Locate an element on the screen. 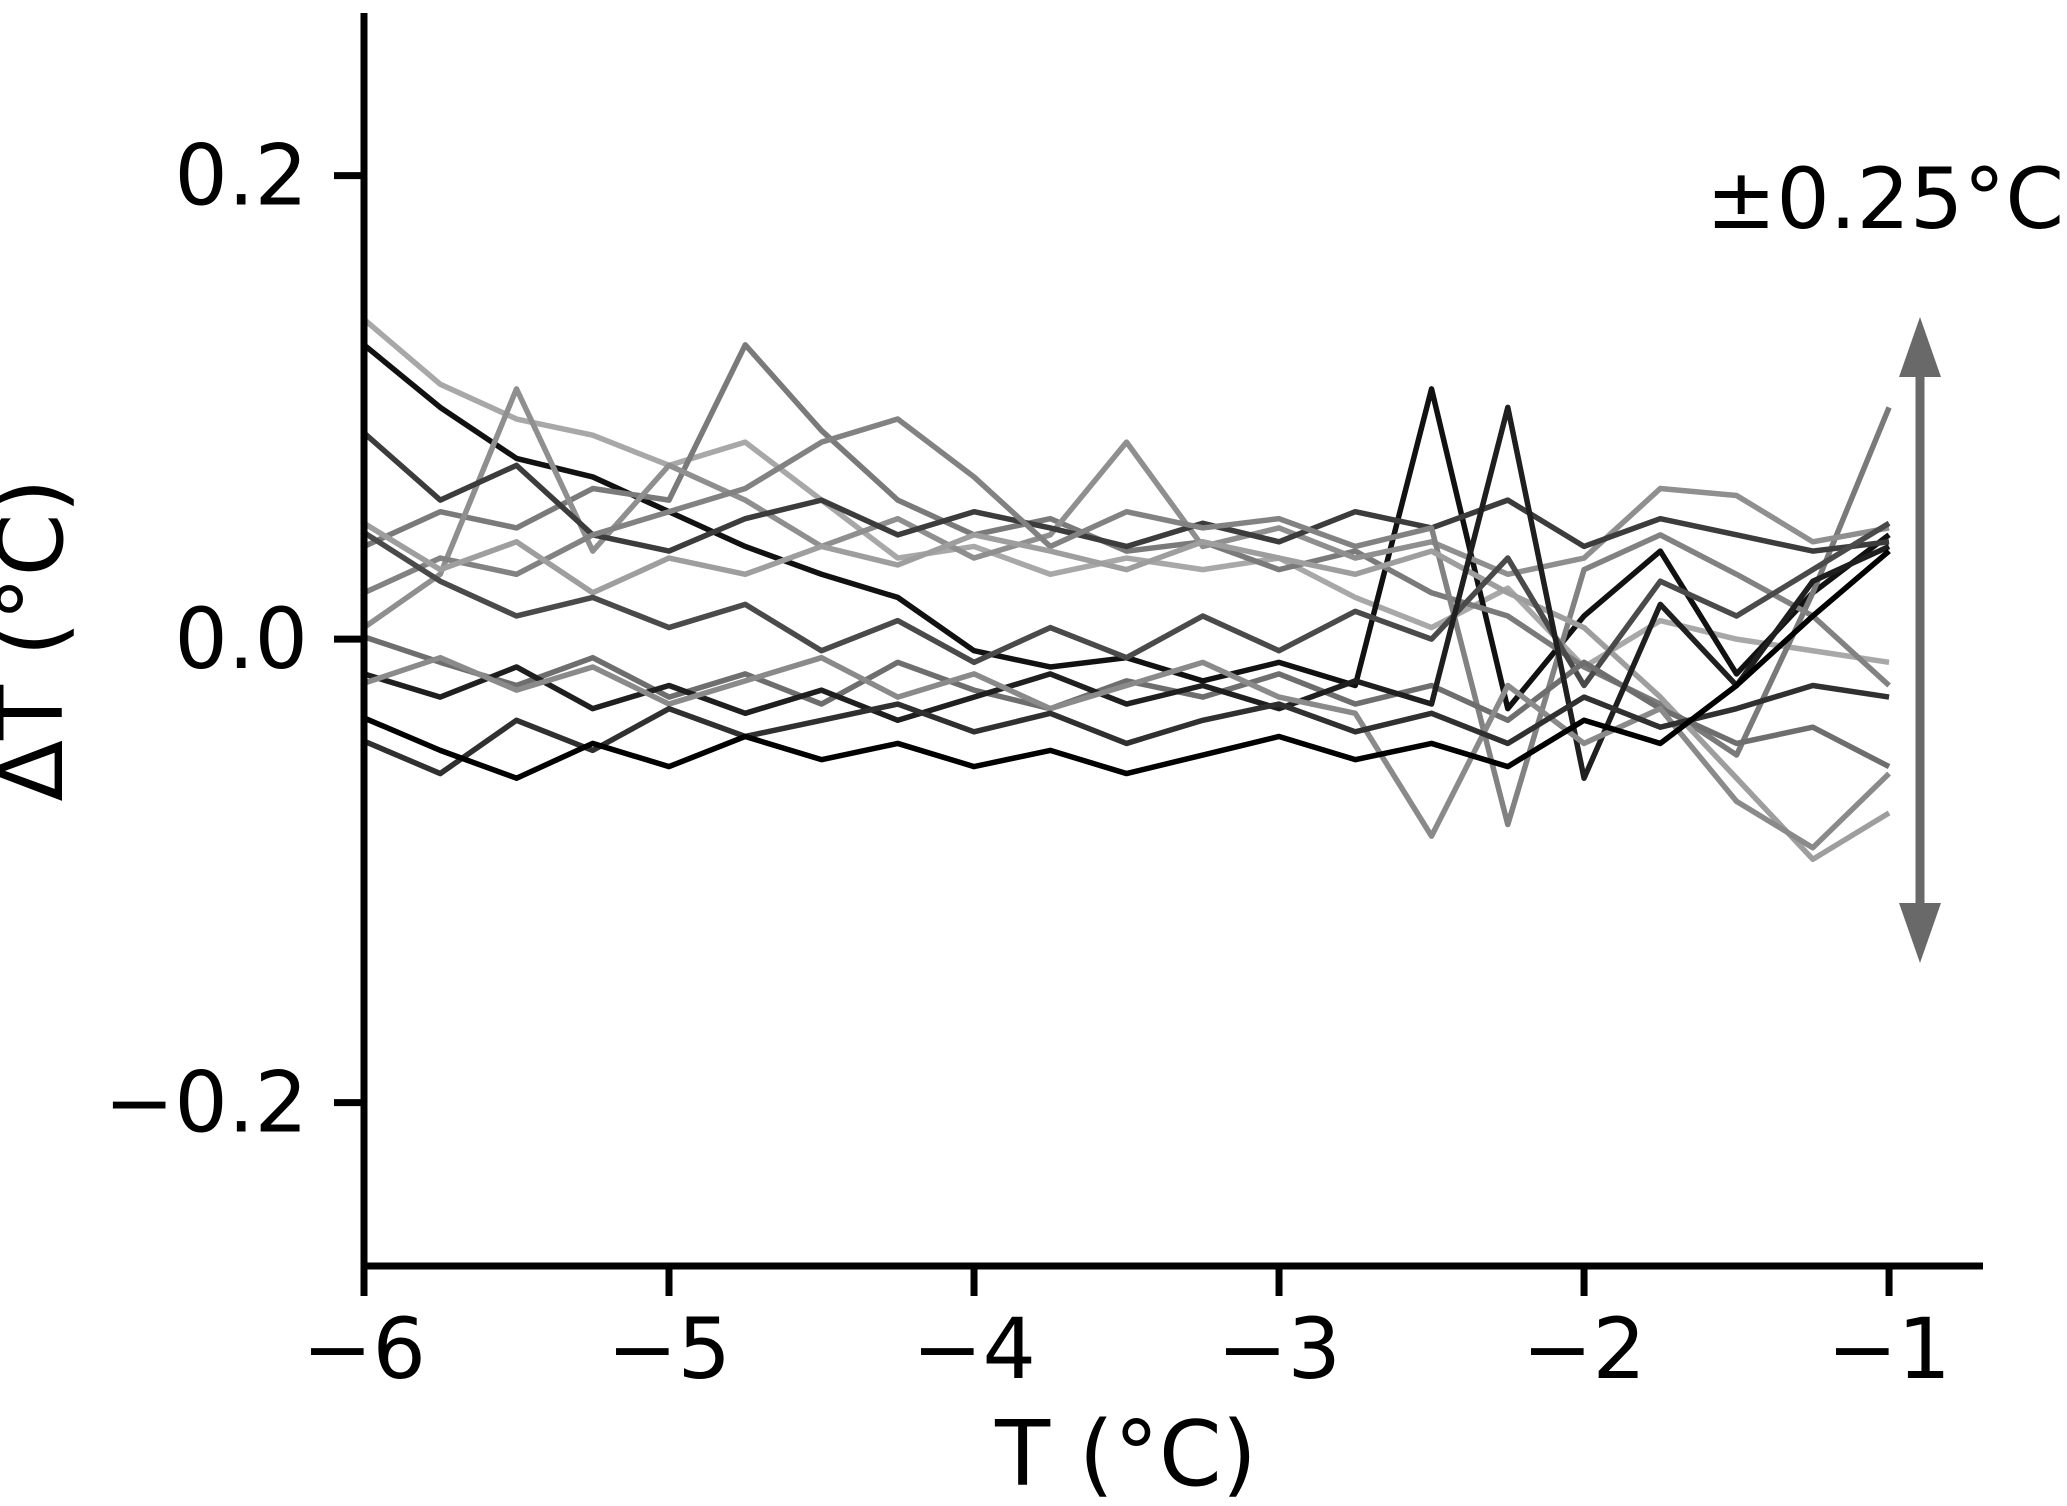 Image resolution: width=2067 pixels, height=1506 pixels. arrow-head-up is located at coordinates (1920, 347).